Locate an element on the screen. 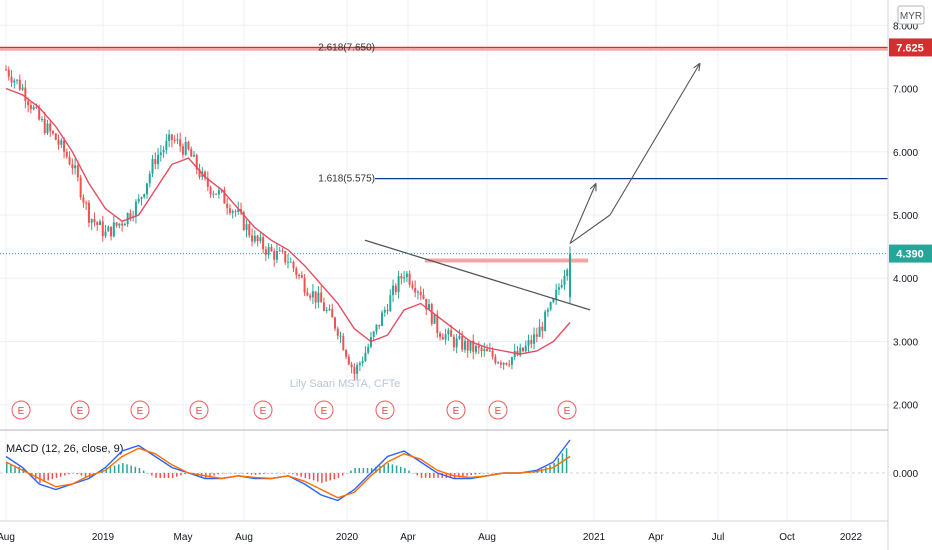 The image size is (932, 550). macd-title: MACD (12, 26, close, 9) is located at coordinates (64, 449).